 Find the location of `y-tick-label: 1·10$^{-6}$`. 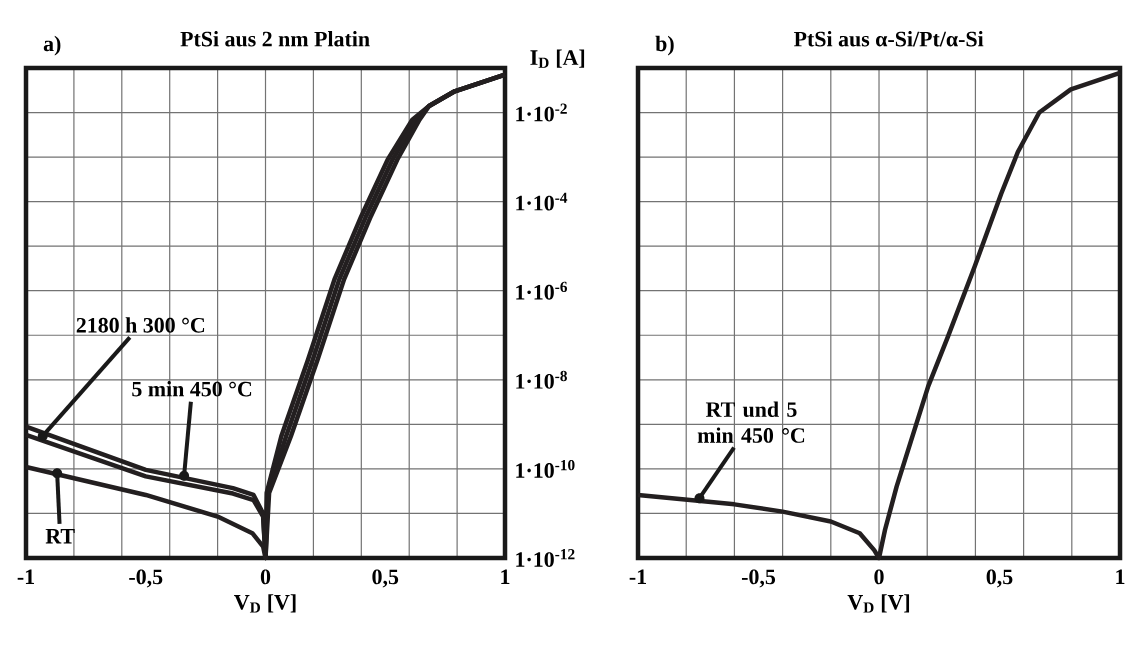

y-tick-label: 1·10$^{-6}$ is located at coordinates (542, 290).